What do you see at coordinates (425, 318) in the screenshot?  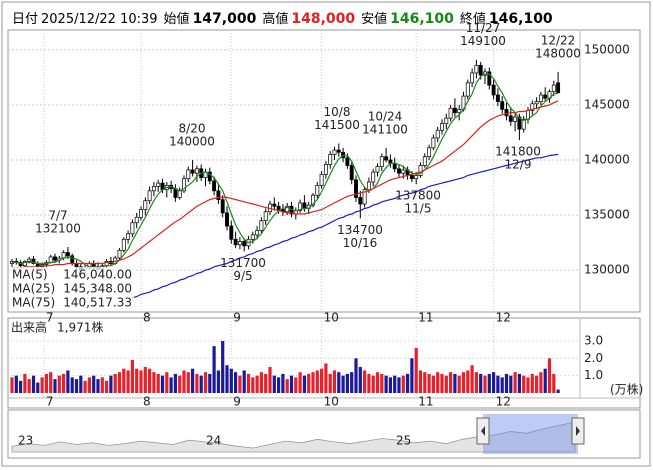 I see `x-tick-label: 11` at bounding box center [425, 318].